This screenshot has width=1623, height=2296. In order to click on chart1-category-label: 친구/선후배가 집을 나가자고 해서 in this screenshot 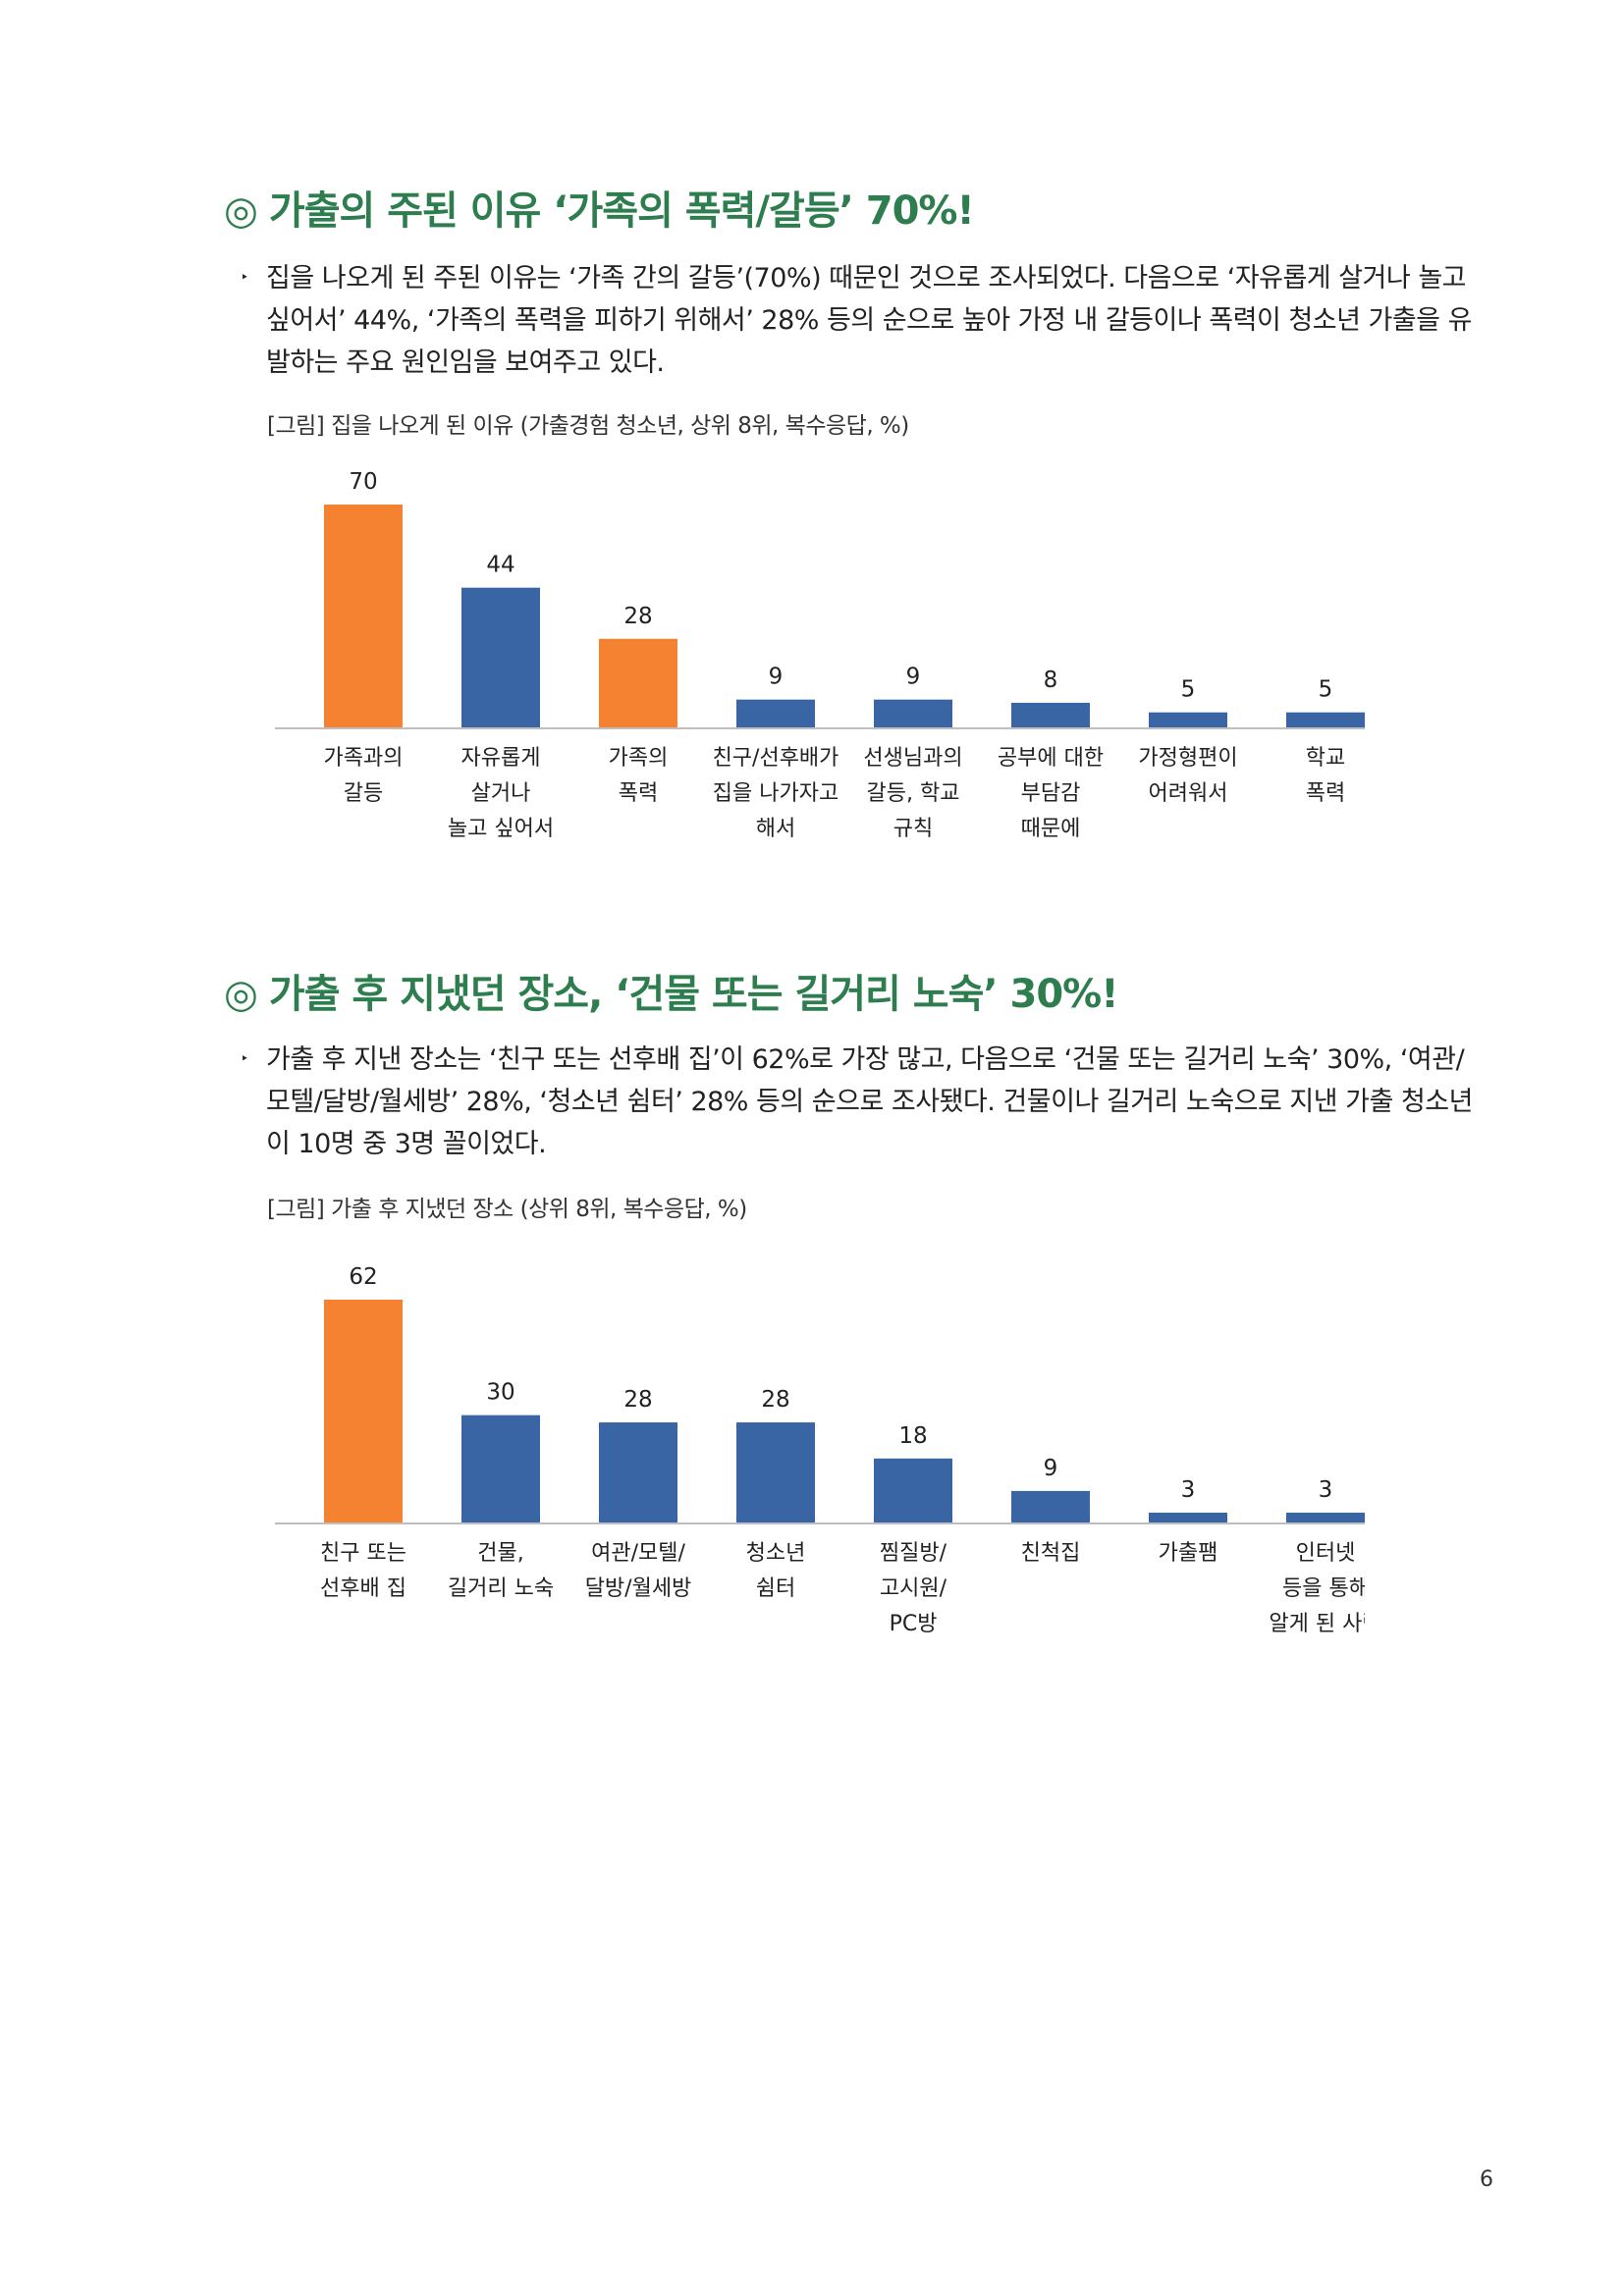, I will do `click(776, 793)`.